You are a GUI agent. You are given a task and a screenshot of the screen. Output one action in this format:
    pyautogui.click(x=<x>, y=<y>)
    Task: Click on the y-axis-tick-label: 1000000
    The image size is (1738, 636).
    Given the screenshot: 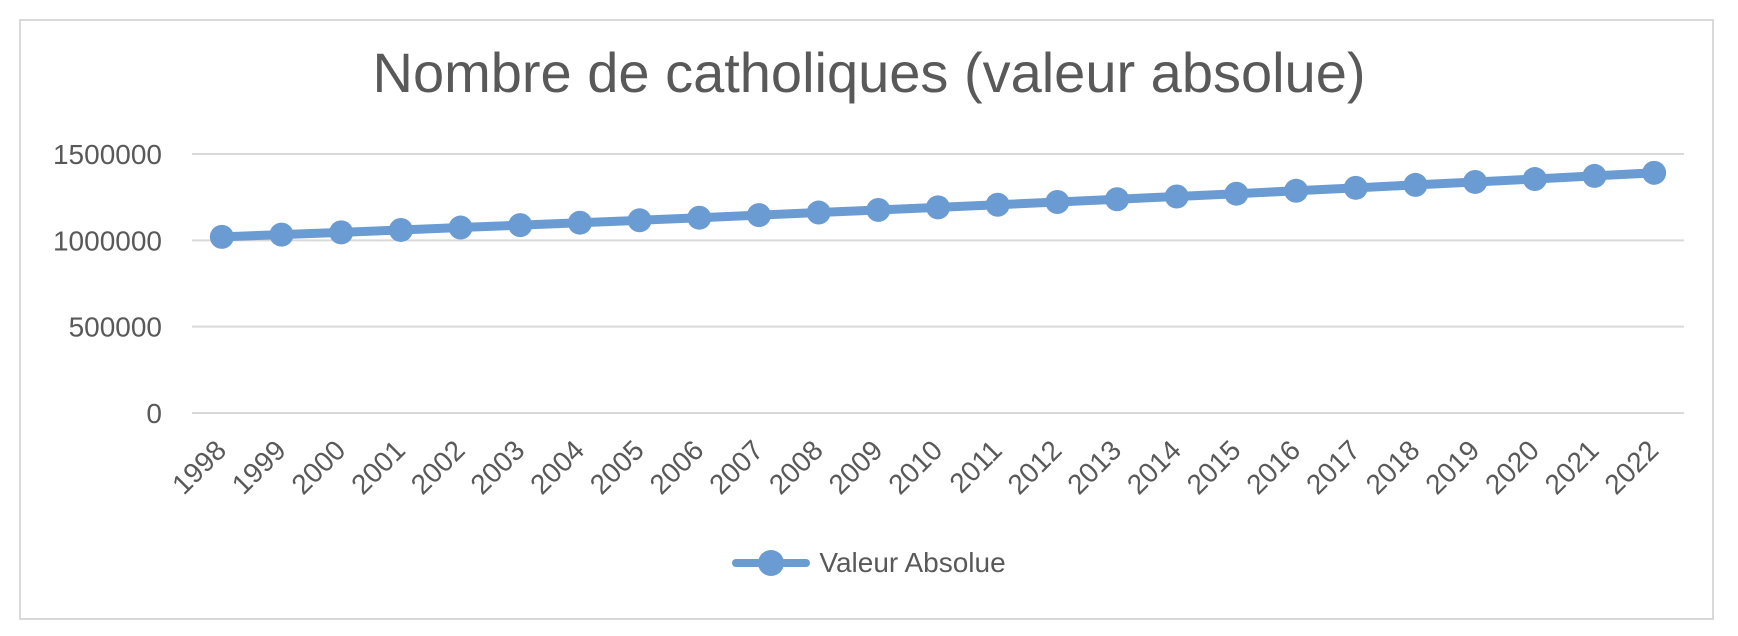 What is the action you would take?
    pyautogui.click(x=107, y=240)
    